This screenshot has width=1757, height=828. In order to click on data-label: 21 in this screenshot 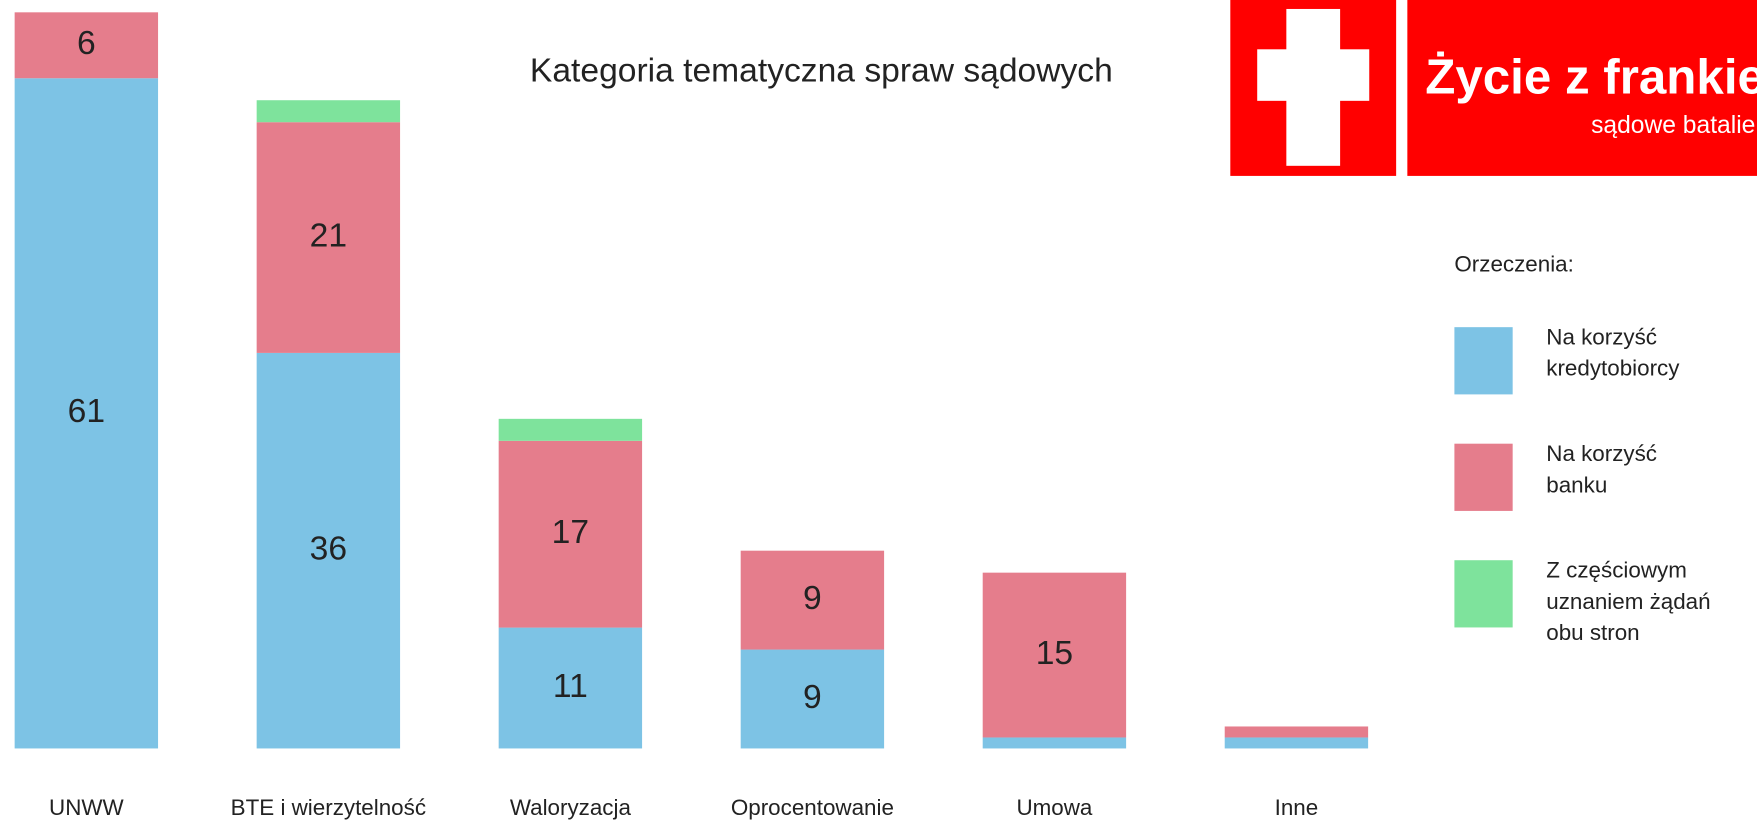, I will do `click(328, 235)`.